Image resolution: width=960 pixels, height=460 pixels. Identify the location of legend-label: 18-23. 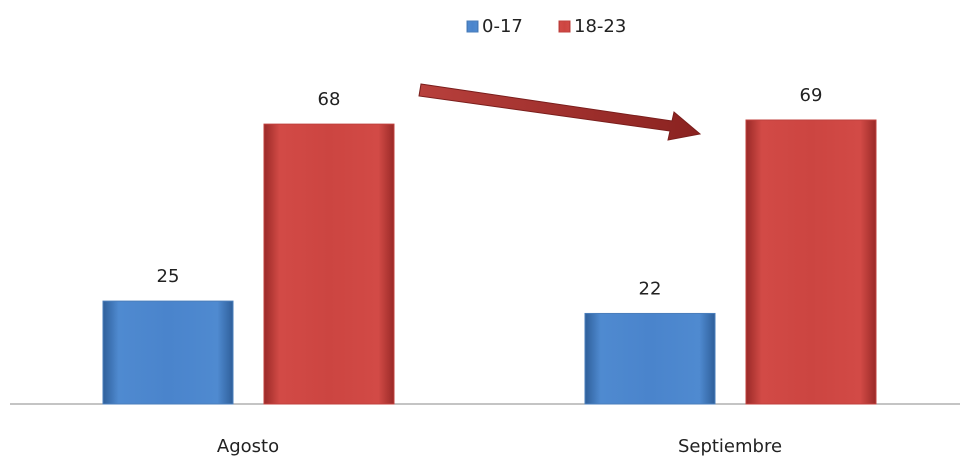
(600, 26).